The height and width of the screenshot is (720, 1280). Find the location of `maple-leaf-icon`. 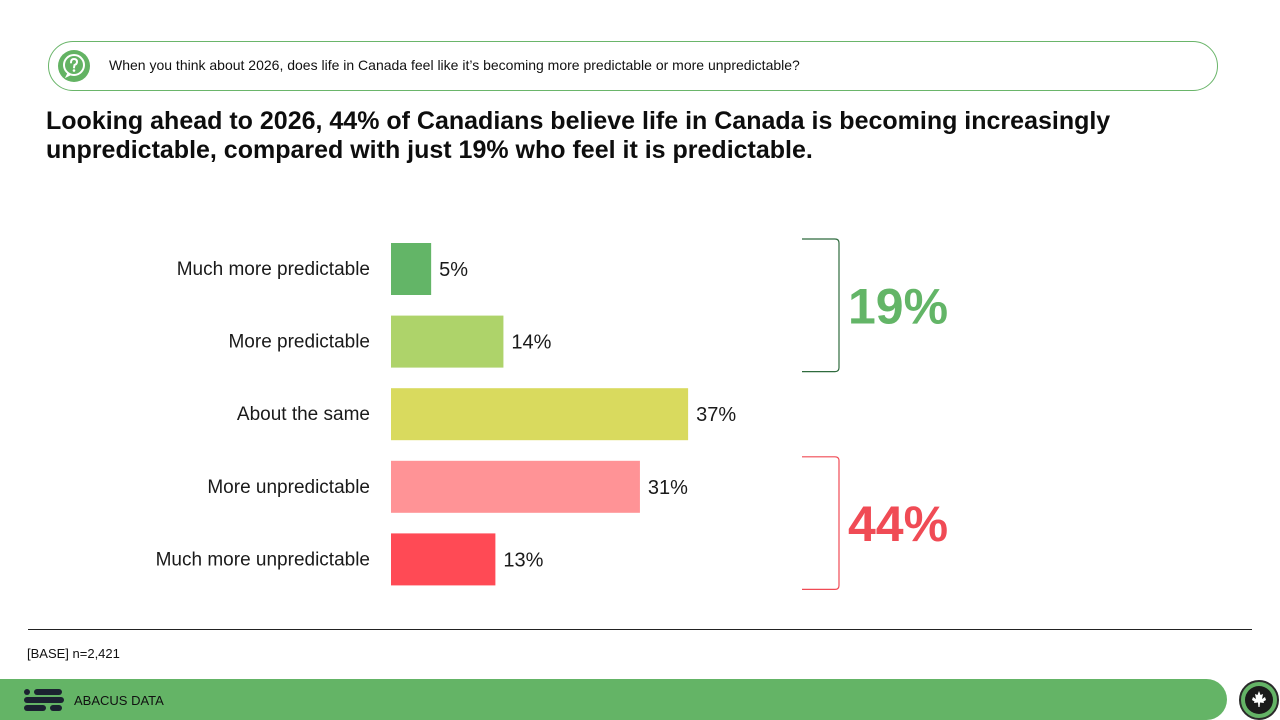

maple-leaf-icon is located at coordinates (1259, 700).